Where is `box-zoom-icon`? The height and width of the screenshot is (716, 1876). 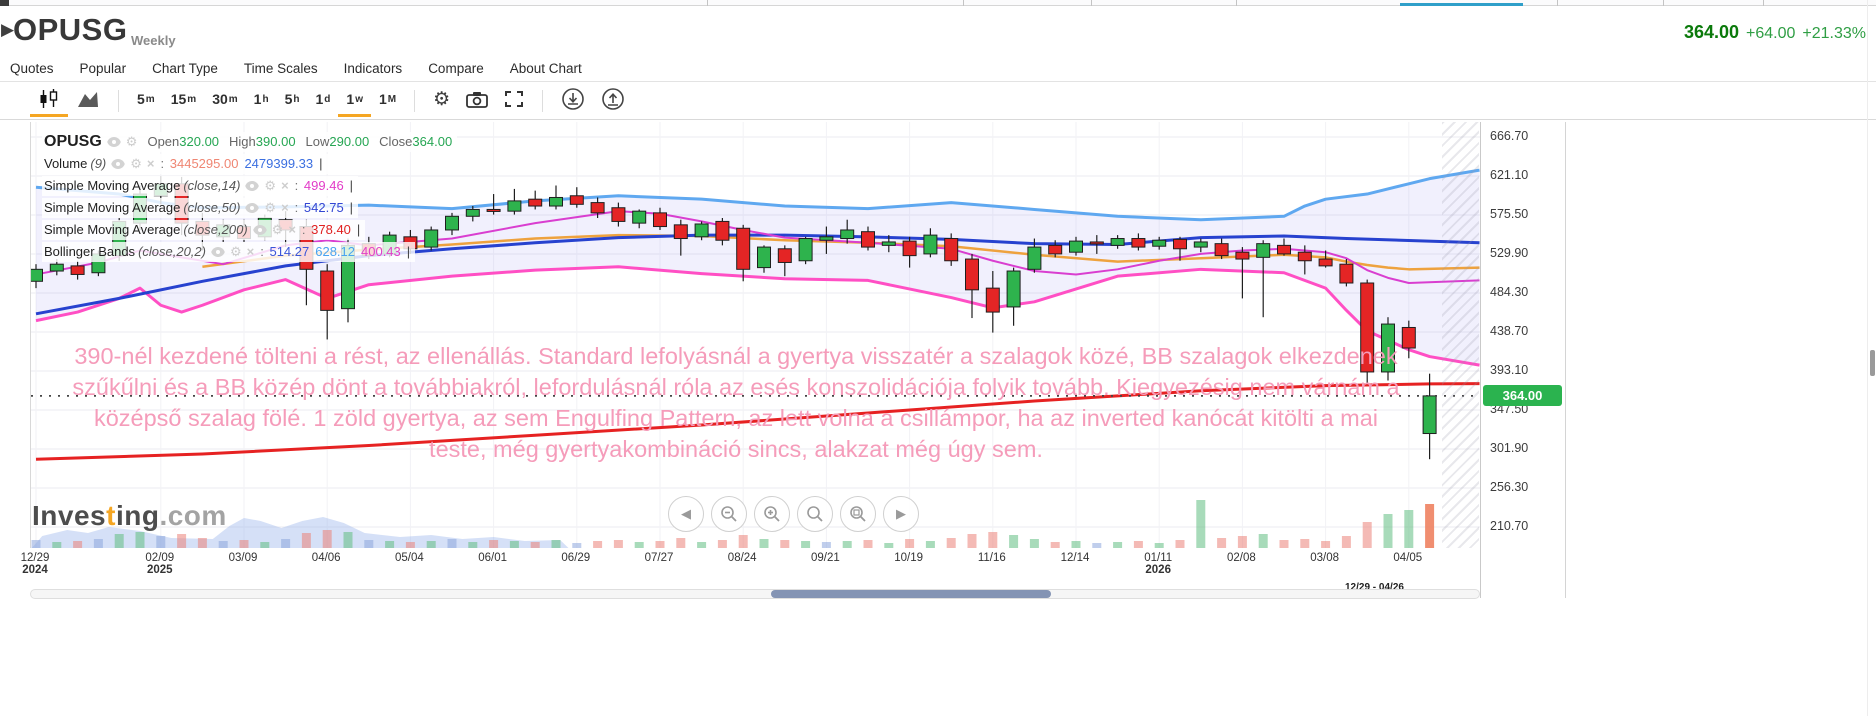 box-zoom-icon is located at coordinates (858, 514).